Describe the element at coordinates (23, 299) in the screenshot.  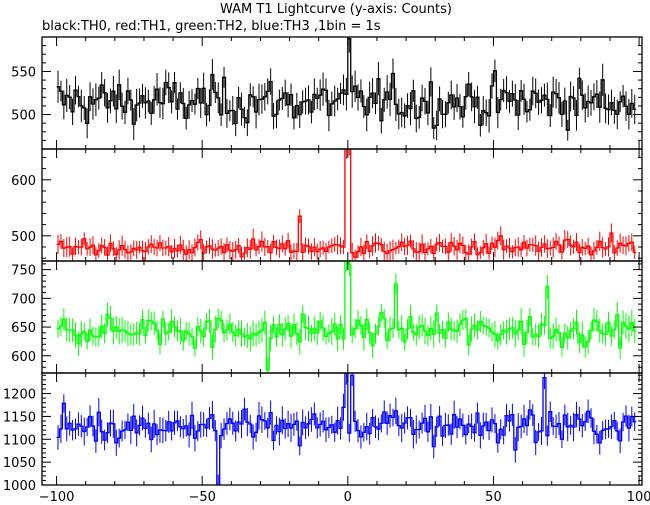
I see `y-tick-label: 700` at that location.